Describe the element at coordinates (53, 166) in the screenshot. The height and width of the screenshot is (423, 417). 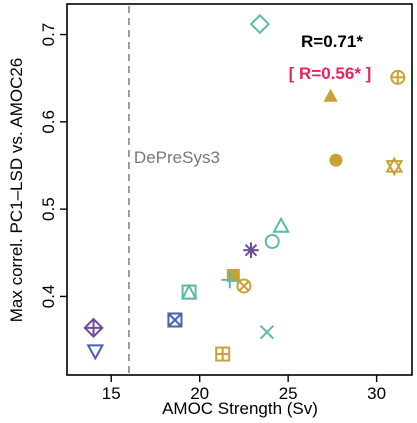
I see `y-axis: 0.4 0.5 0.6 0.7` at that location.